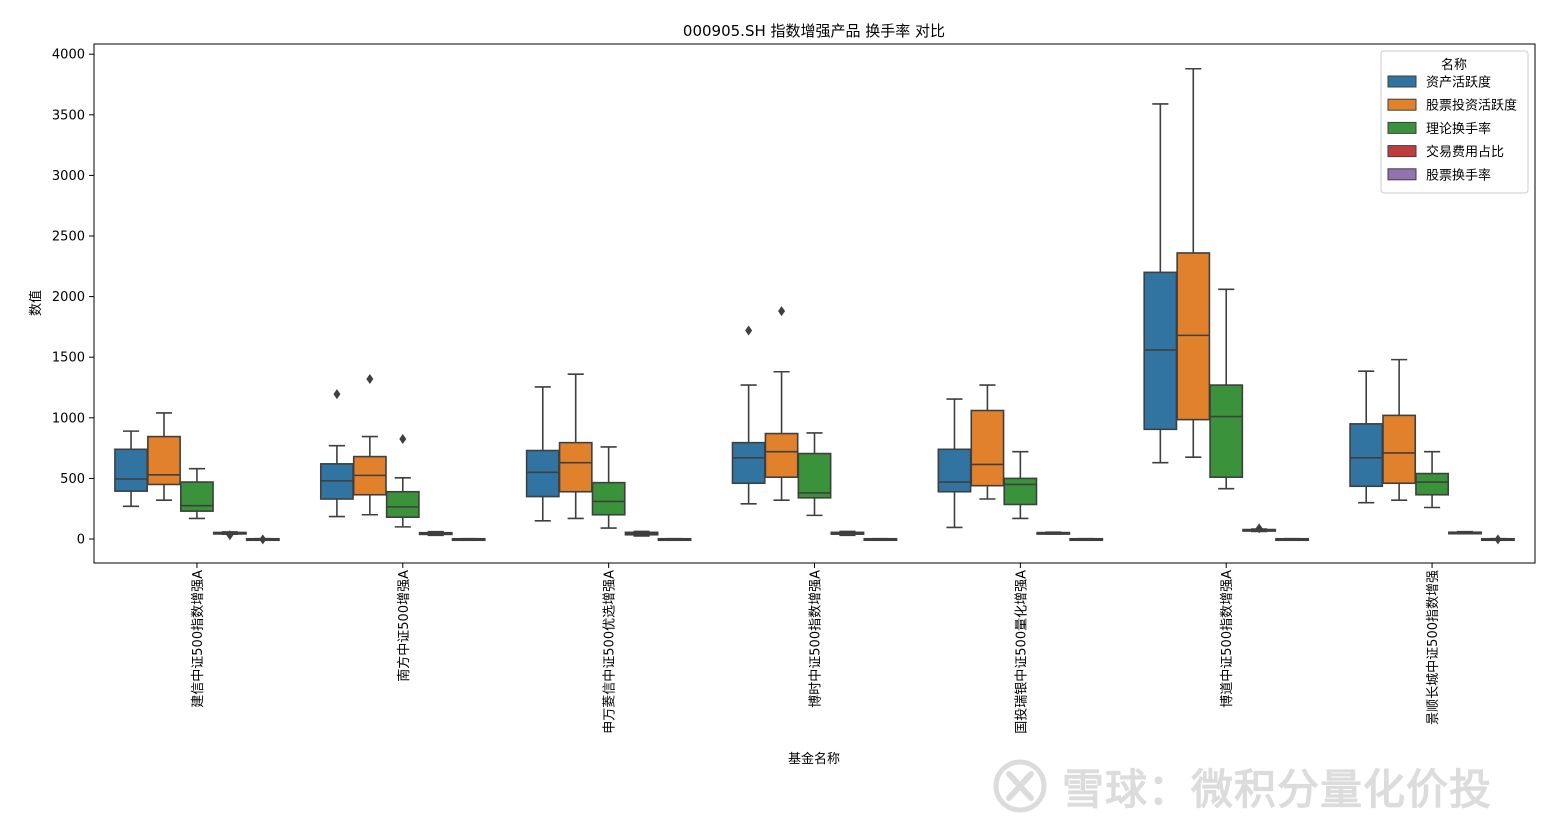 The height and width of the screenshot is (834, 1552). I want to click on y-tick-label: 3000, so click(68, 176).